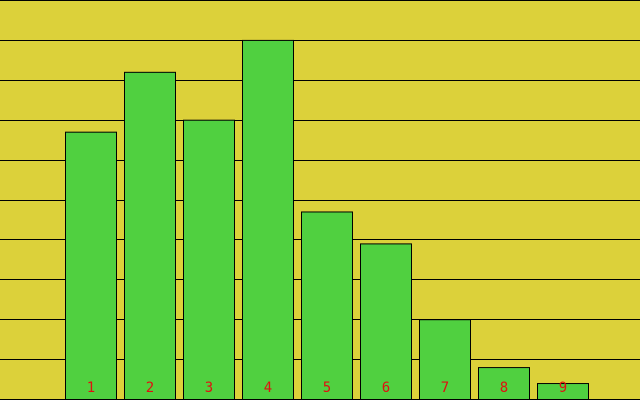 This screenshot has height=400, width=640. Describe the element at coordinates (91, 388) in the screenshot. I see `x-tick-label: 1` at that location.